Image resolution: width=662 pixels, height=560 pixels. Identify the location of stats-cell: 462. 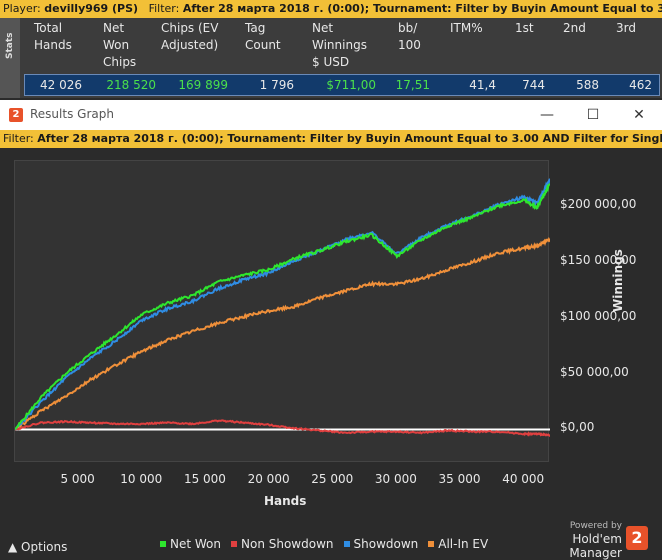
(640, 85).